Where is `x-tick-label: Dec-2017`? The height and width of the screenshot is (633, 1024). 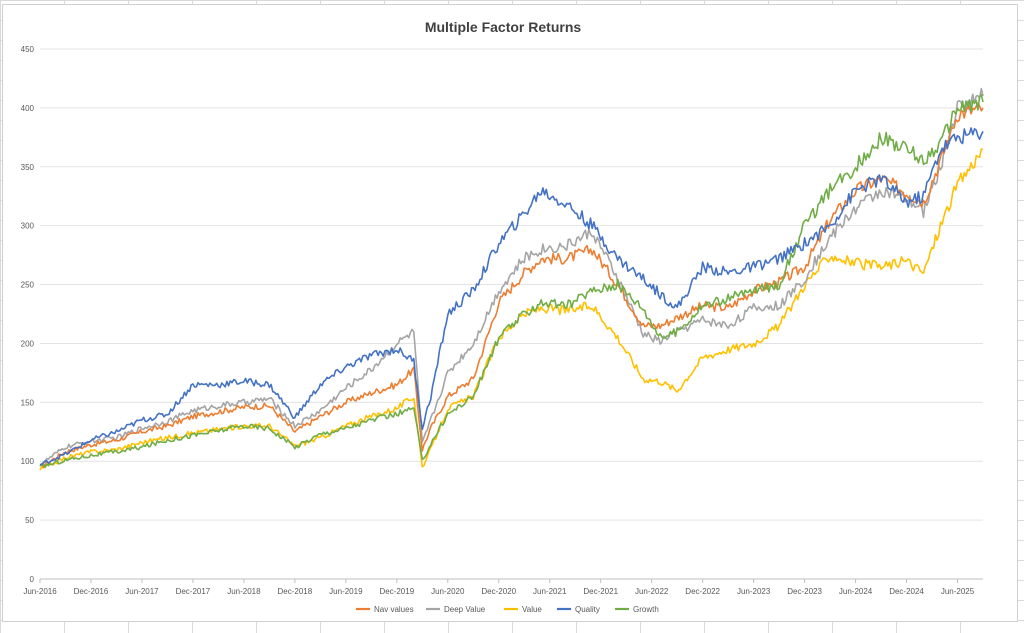
x-tick-label: Dec-2017 is located at coordinates (193, 591).